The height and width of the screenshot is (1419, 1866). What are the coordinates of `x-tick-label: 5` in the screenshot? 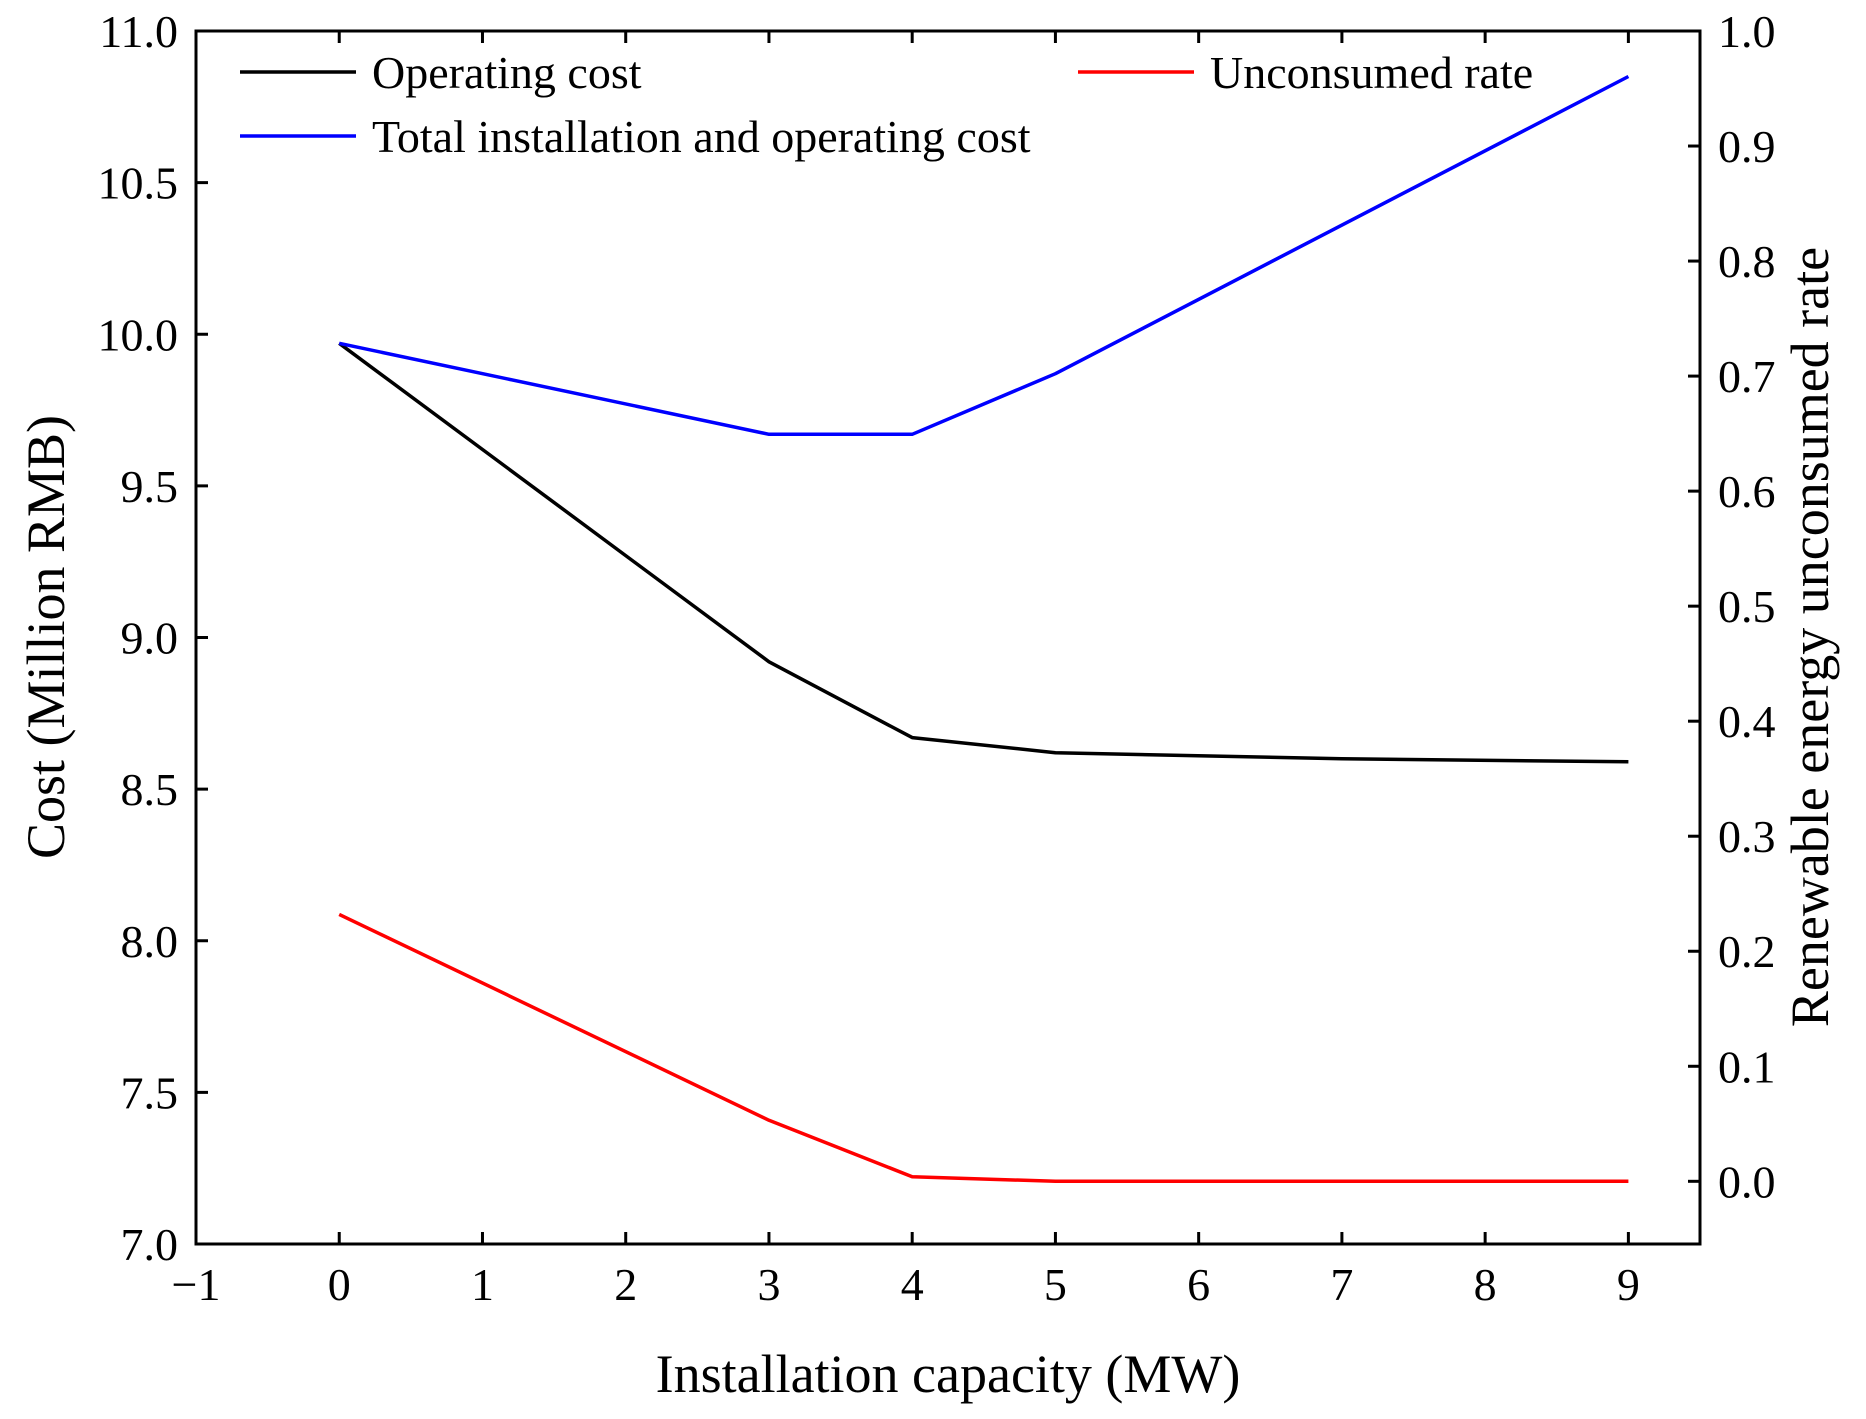 It's located at (1055, 1284).